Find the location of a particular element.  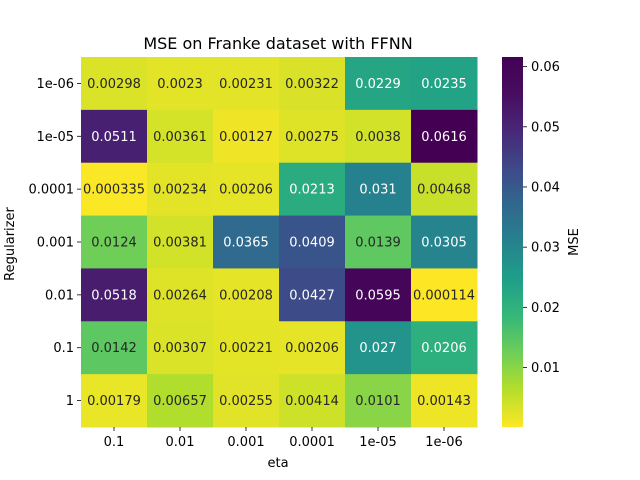

cell-value-label: 0.0305 is located at coordinates (444, 243).